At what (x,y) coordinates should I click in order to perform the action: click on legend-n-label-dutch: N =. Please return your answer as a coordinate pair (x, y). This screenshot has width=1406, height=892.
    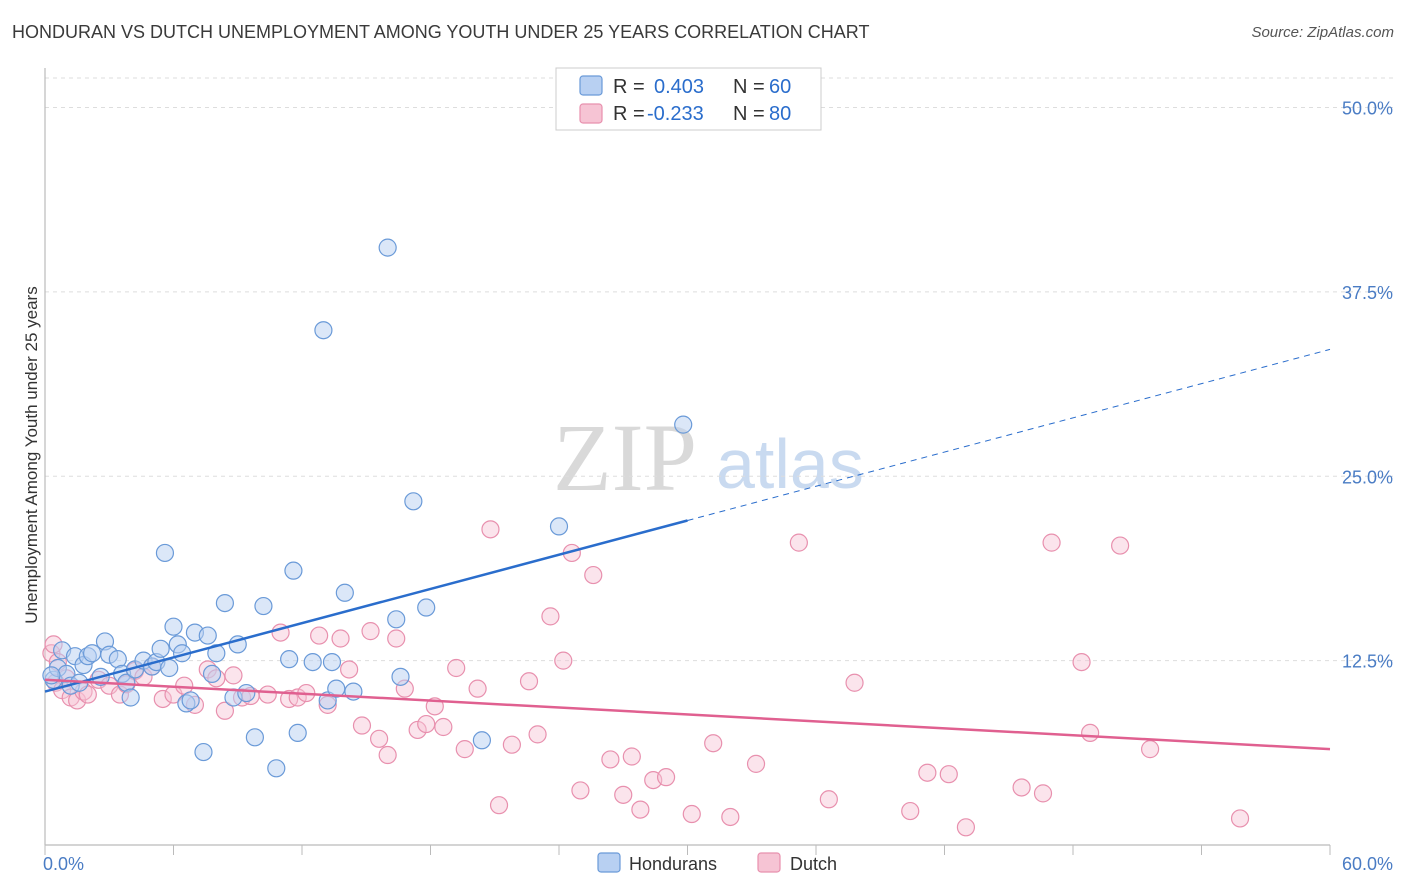
    Looking at the image, I should click on (749, 114).